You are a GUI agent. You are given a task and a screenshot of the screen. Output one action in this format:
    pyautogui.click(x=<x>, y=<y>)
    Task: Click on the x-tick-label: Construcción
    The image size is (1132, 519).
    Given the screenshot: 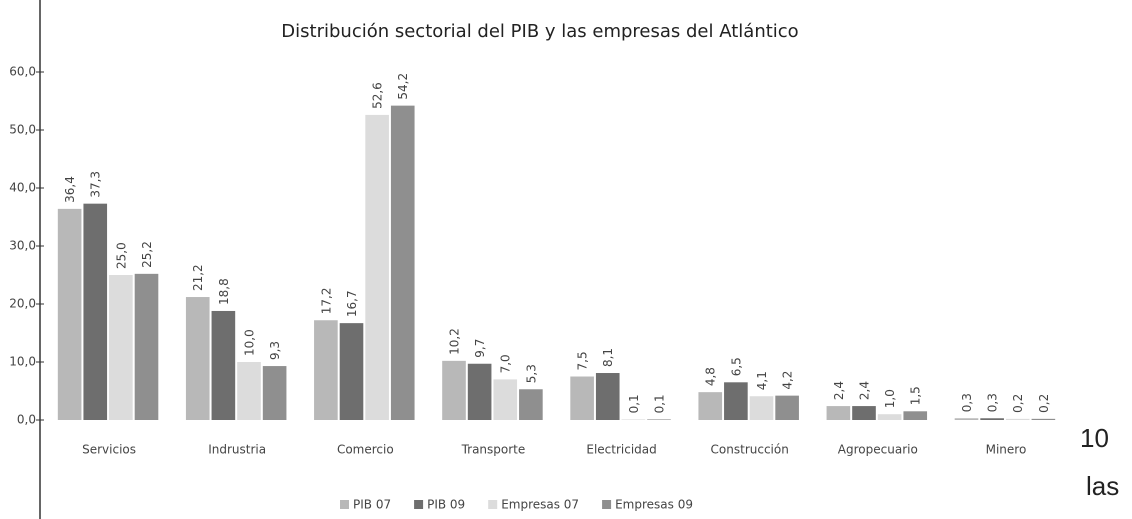 What is the action you would take?
    pyautogui.click(x=750, y=450)
    